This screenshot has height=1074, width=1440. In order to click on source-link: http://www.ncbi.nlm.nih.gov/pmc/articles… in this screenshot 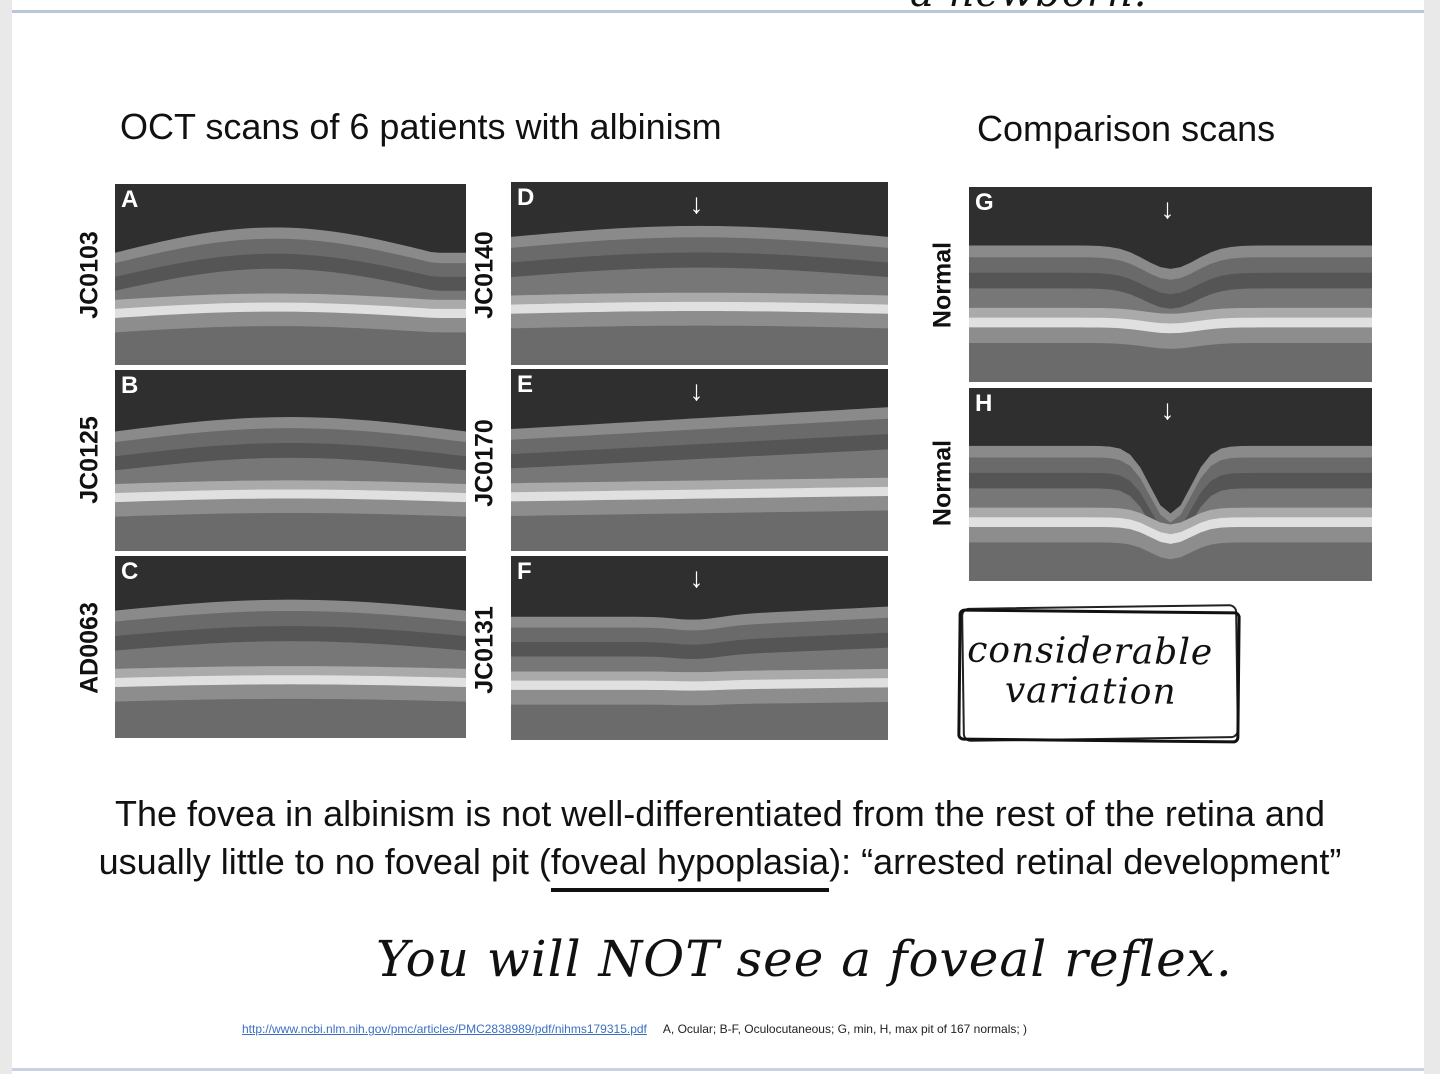, I will do `click(444, 1029)`.